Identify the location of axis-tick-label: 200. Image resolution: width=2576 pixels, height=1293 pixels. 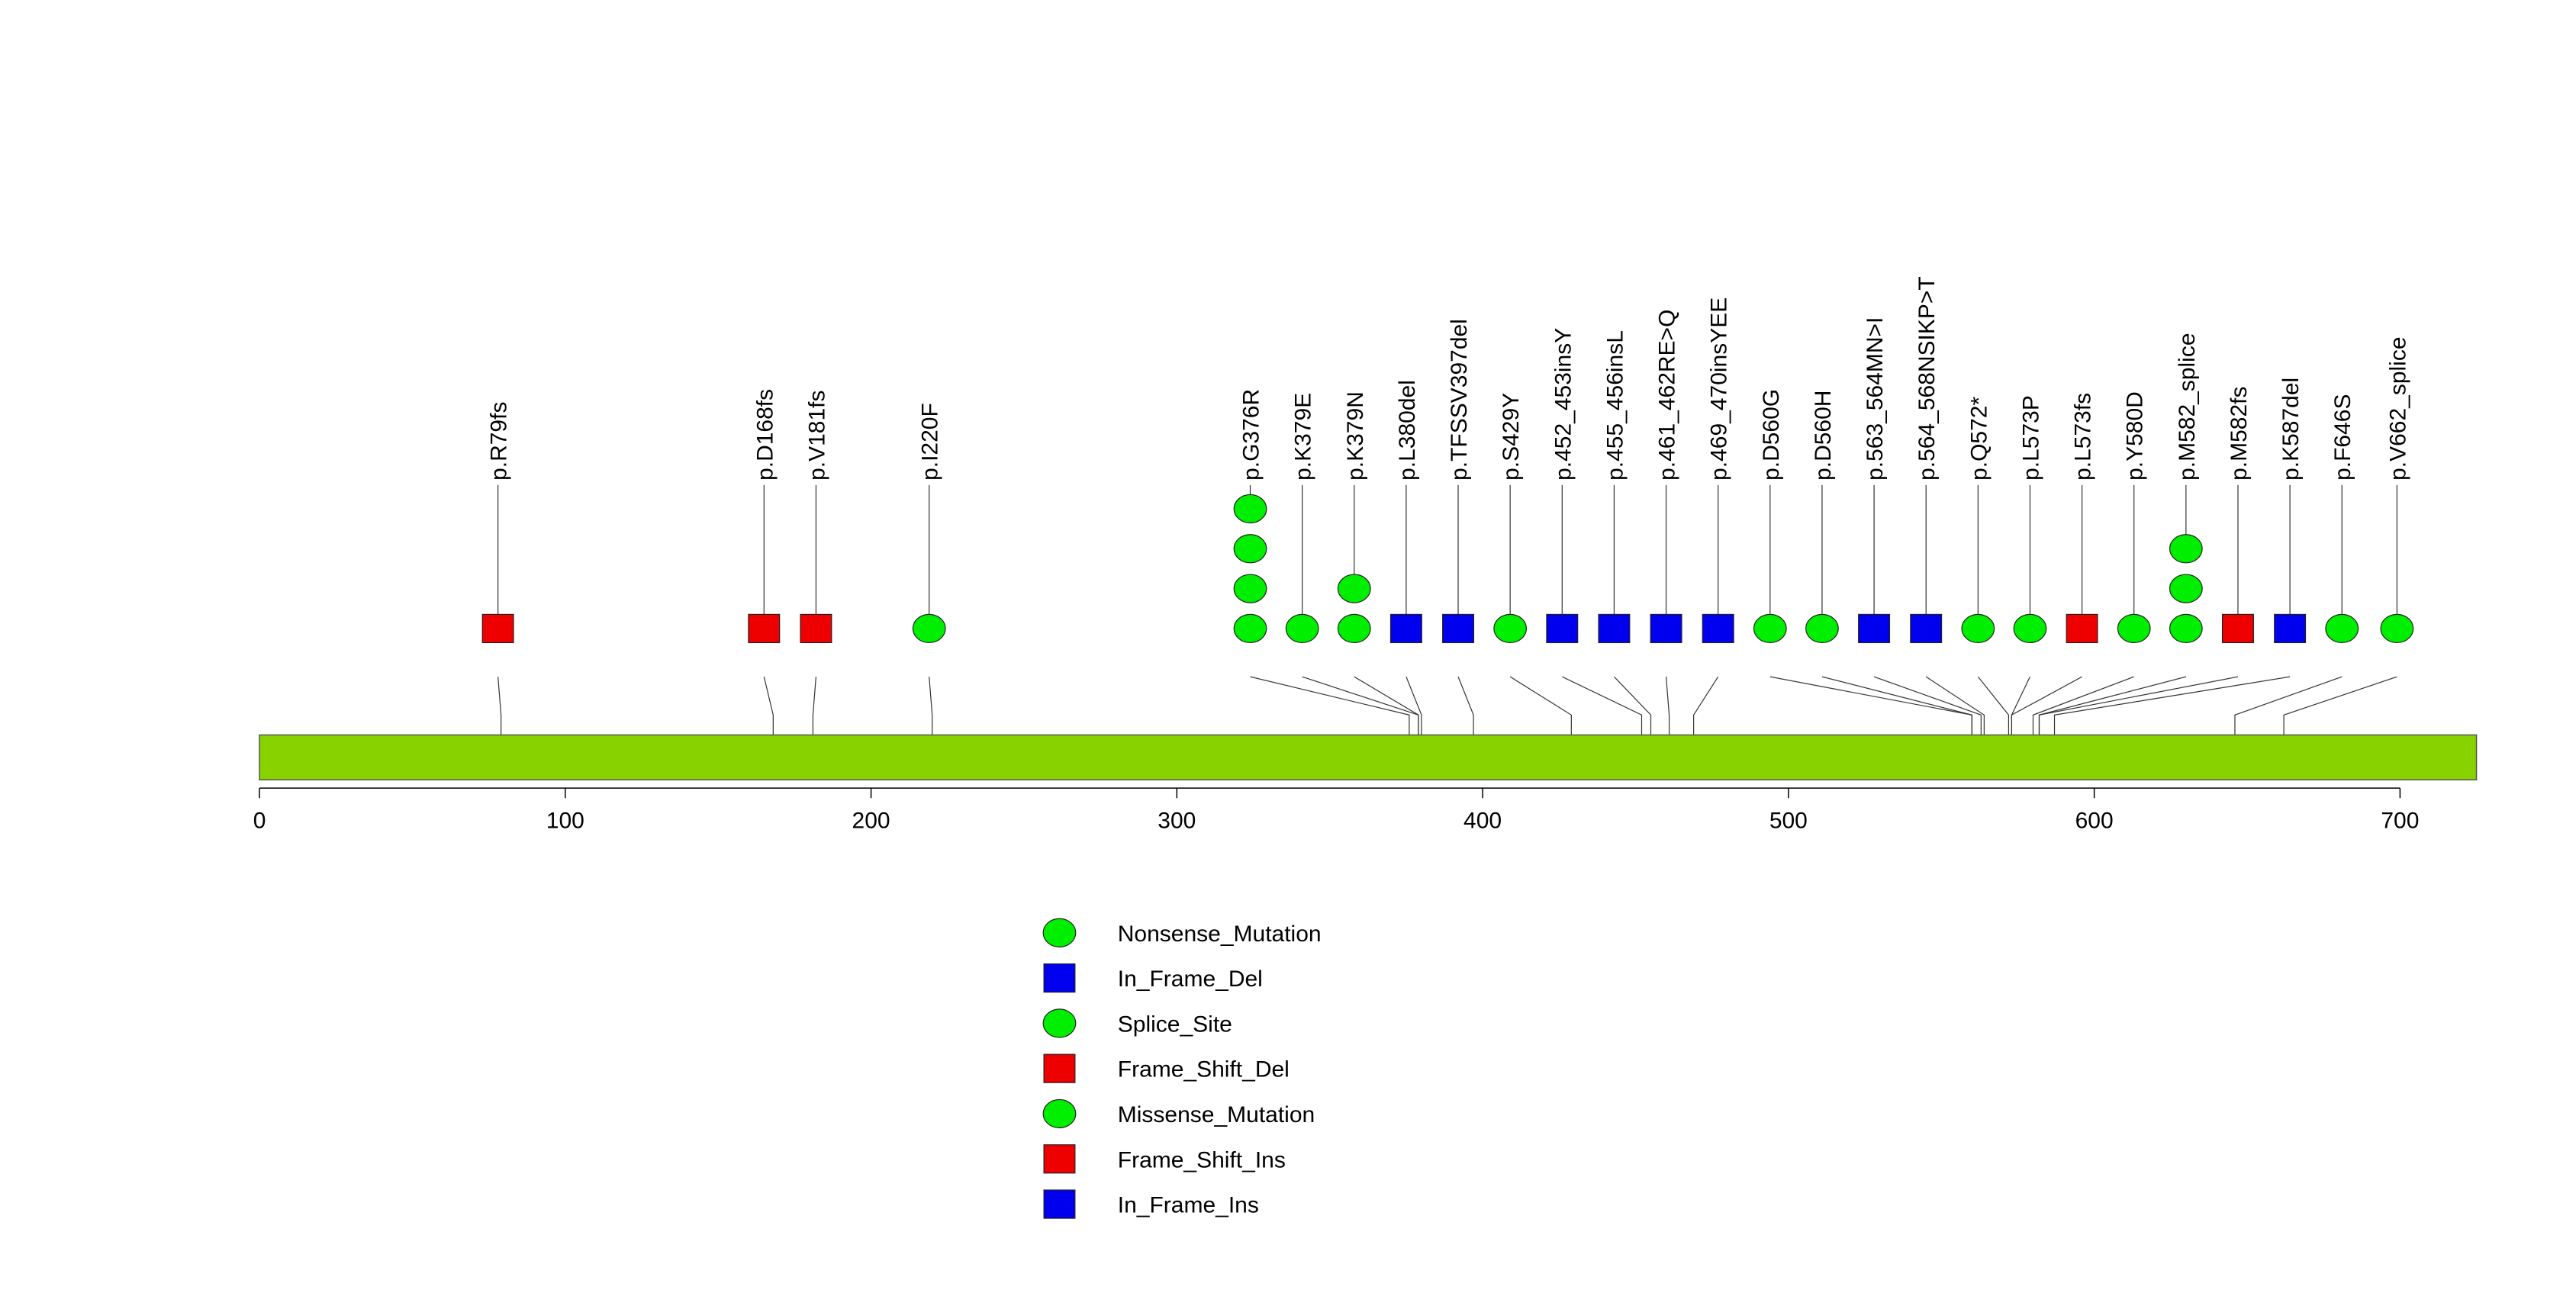
(871, 820).